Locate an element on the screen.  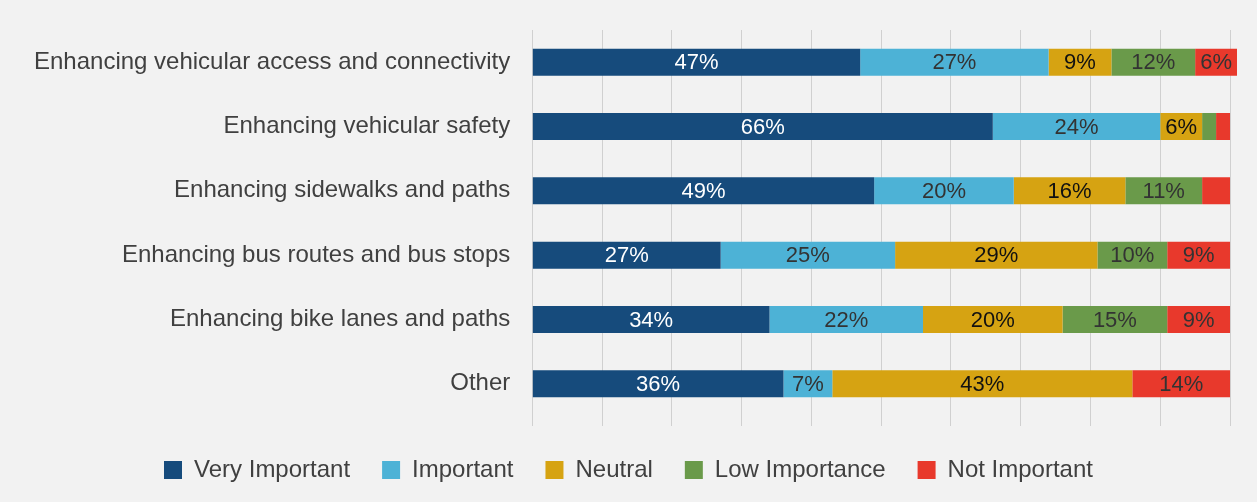
legend-label: Important is located at coordinates (463, 468).